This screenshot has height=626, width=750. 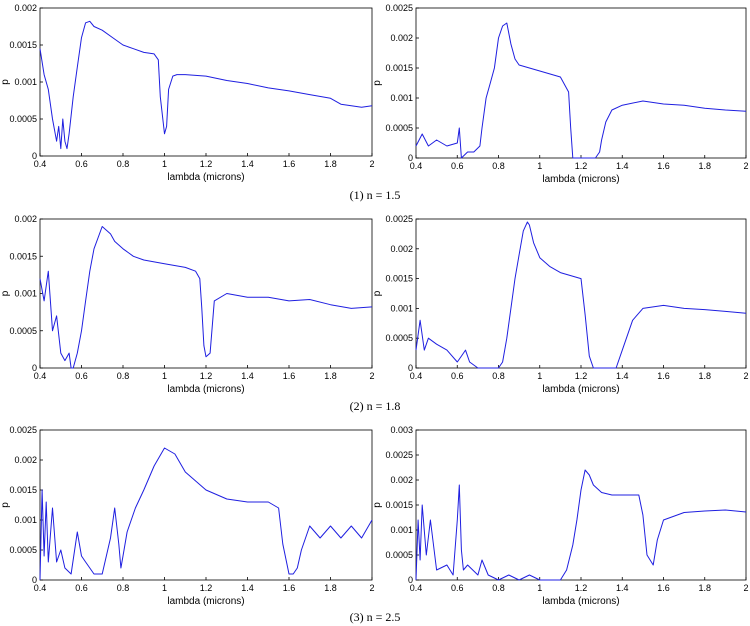 What do you see at coordinates (375, 195) in the screenshot?
I see `caption: (1) n = 1.5` at bounding box center [375, 195].